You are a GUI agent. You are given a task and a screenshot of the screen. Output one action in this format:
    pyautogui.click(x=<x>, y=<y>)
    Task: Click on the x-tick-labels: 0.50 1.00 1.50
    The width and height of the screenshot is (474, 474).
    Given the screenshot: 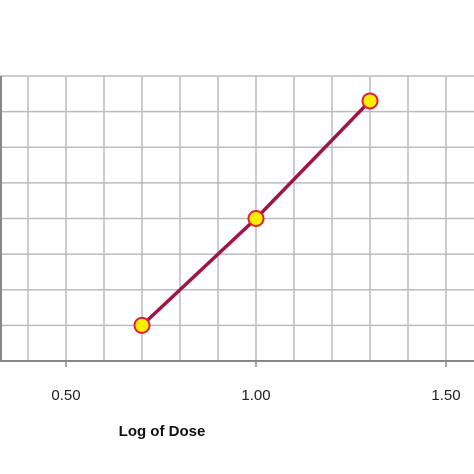 What is the action you would take?
    pyautogui.click(x=255, y=395)
    